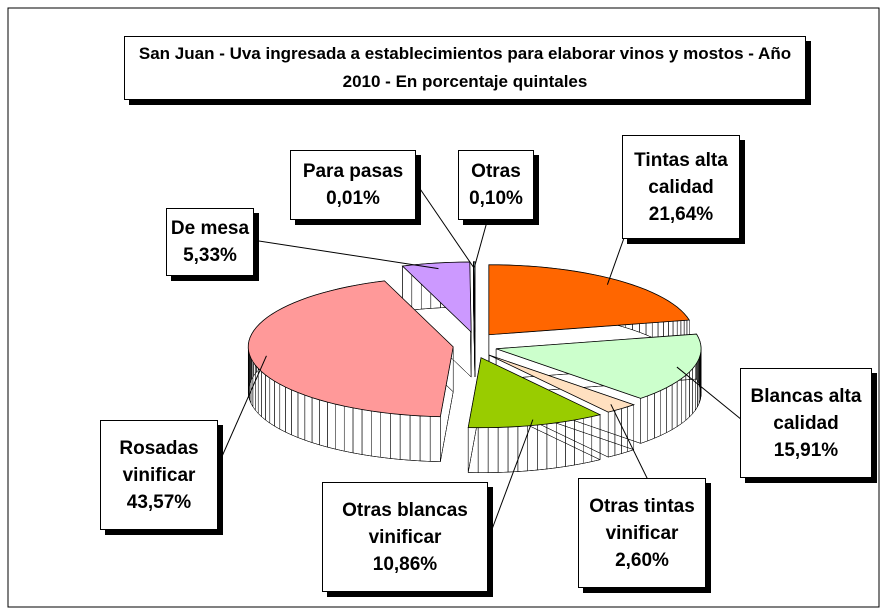 The height and width of the screenshot is (615, 888). Describe the element at coordinates (353, 185) in the screenshot. I see `data-label: Para pasas 0,01%` at that location.